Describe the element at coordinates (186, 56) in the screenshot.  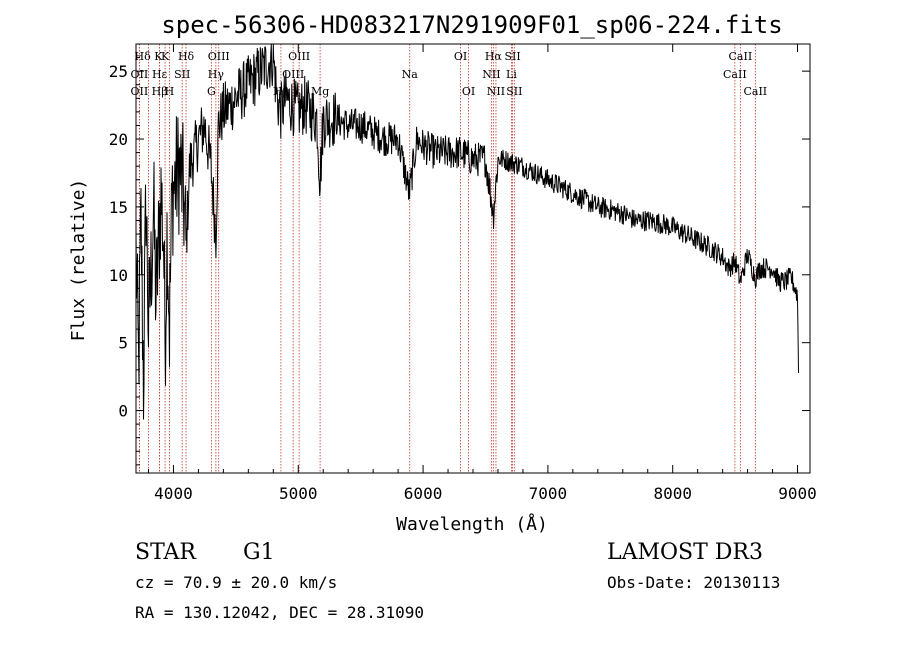
I see `line-label-8: Hδ` at that location.